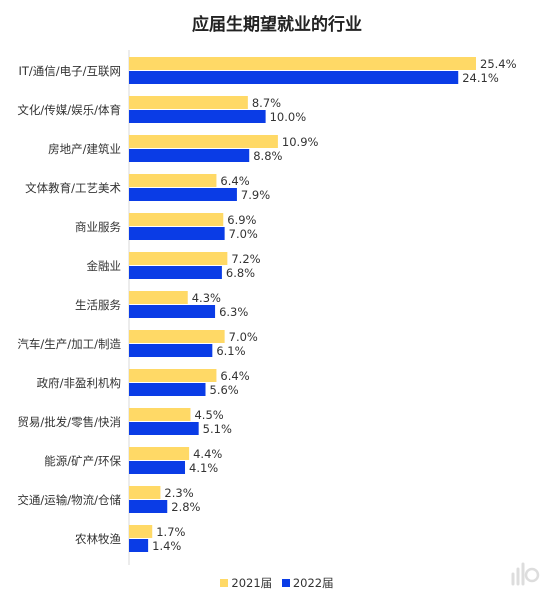  I want to click on category-label: 房地产/建筑业, so click(84, 149).